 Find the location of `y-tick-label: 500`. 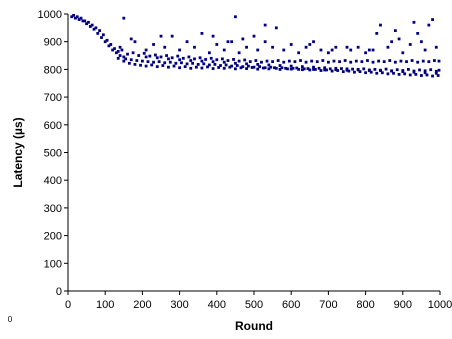

y-tick-label: 500 is located at coordinates (53, 154).